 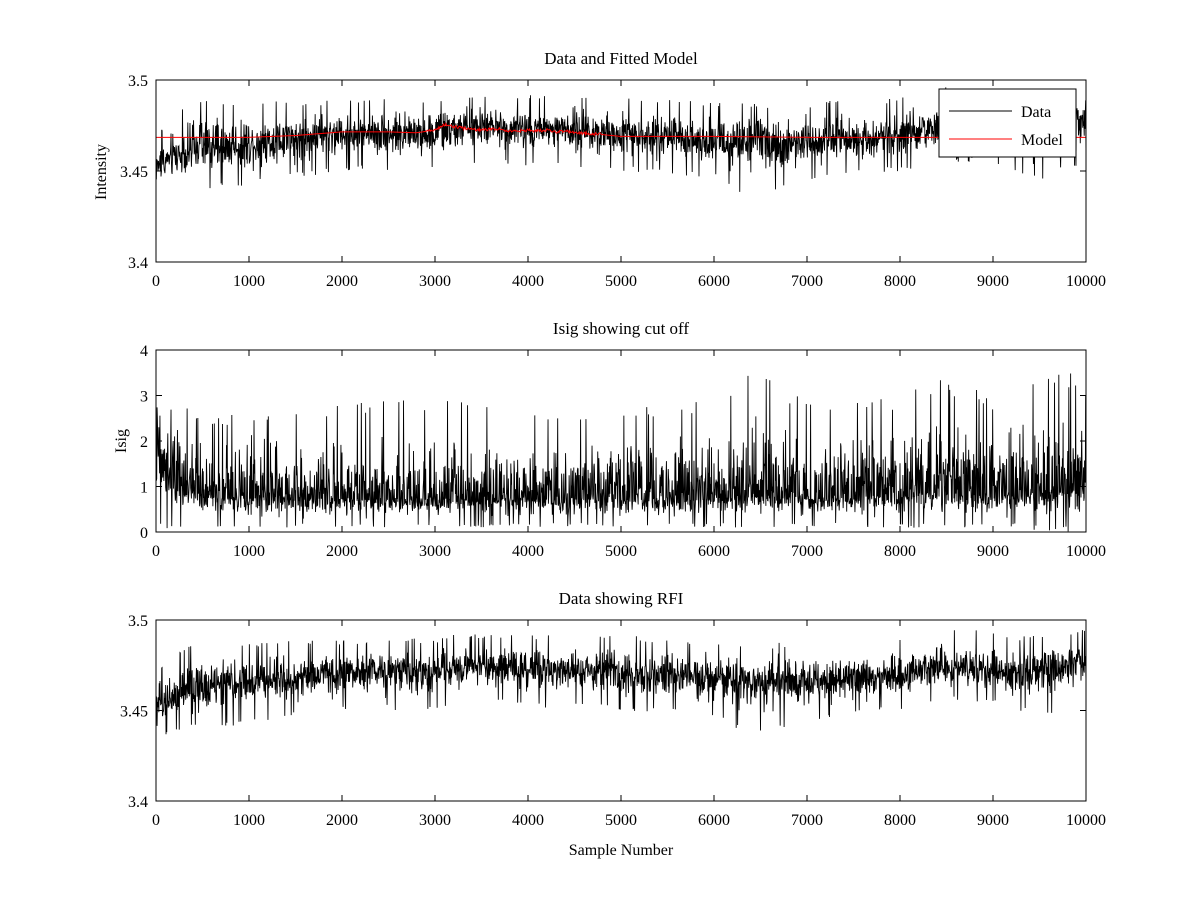 I want to click on y-tick-label: 2, so click(x=144, y=442).